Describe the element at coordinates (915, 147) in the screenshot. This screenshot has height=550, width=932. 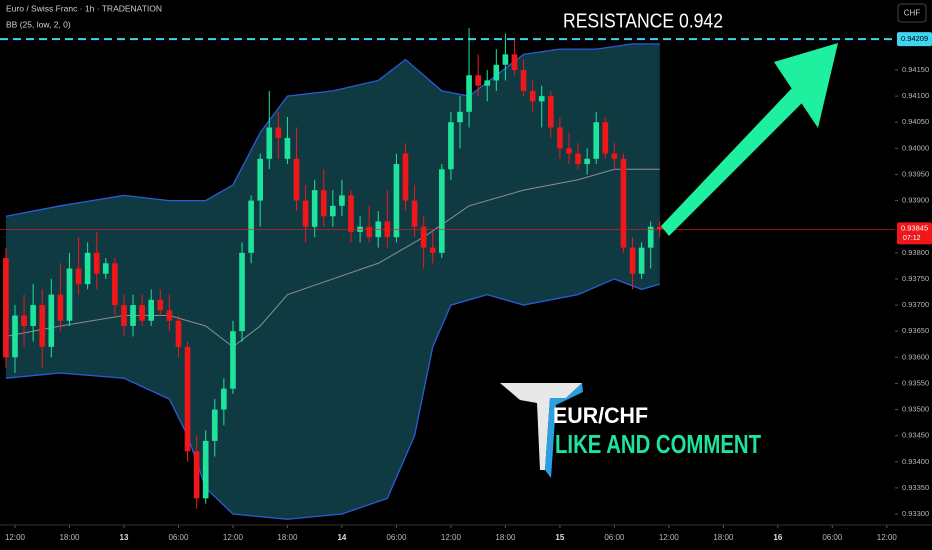
I see `y-tick-label: 0.94000` at that location.